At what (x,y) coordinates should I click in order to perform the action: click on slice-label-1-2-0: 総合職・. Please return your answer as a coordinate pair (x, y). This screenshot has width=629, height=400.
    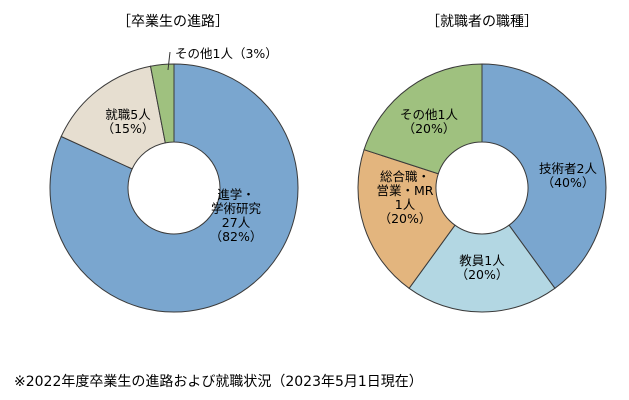
    Looking at the image, I should click on (405, 176).